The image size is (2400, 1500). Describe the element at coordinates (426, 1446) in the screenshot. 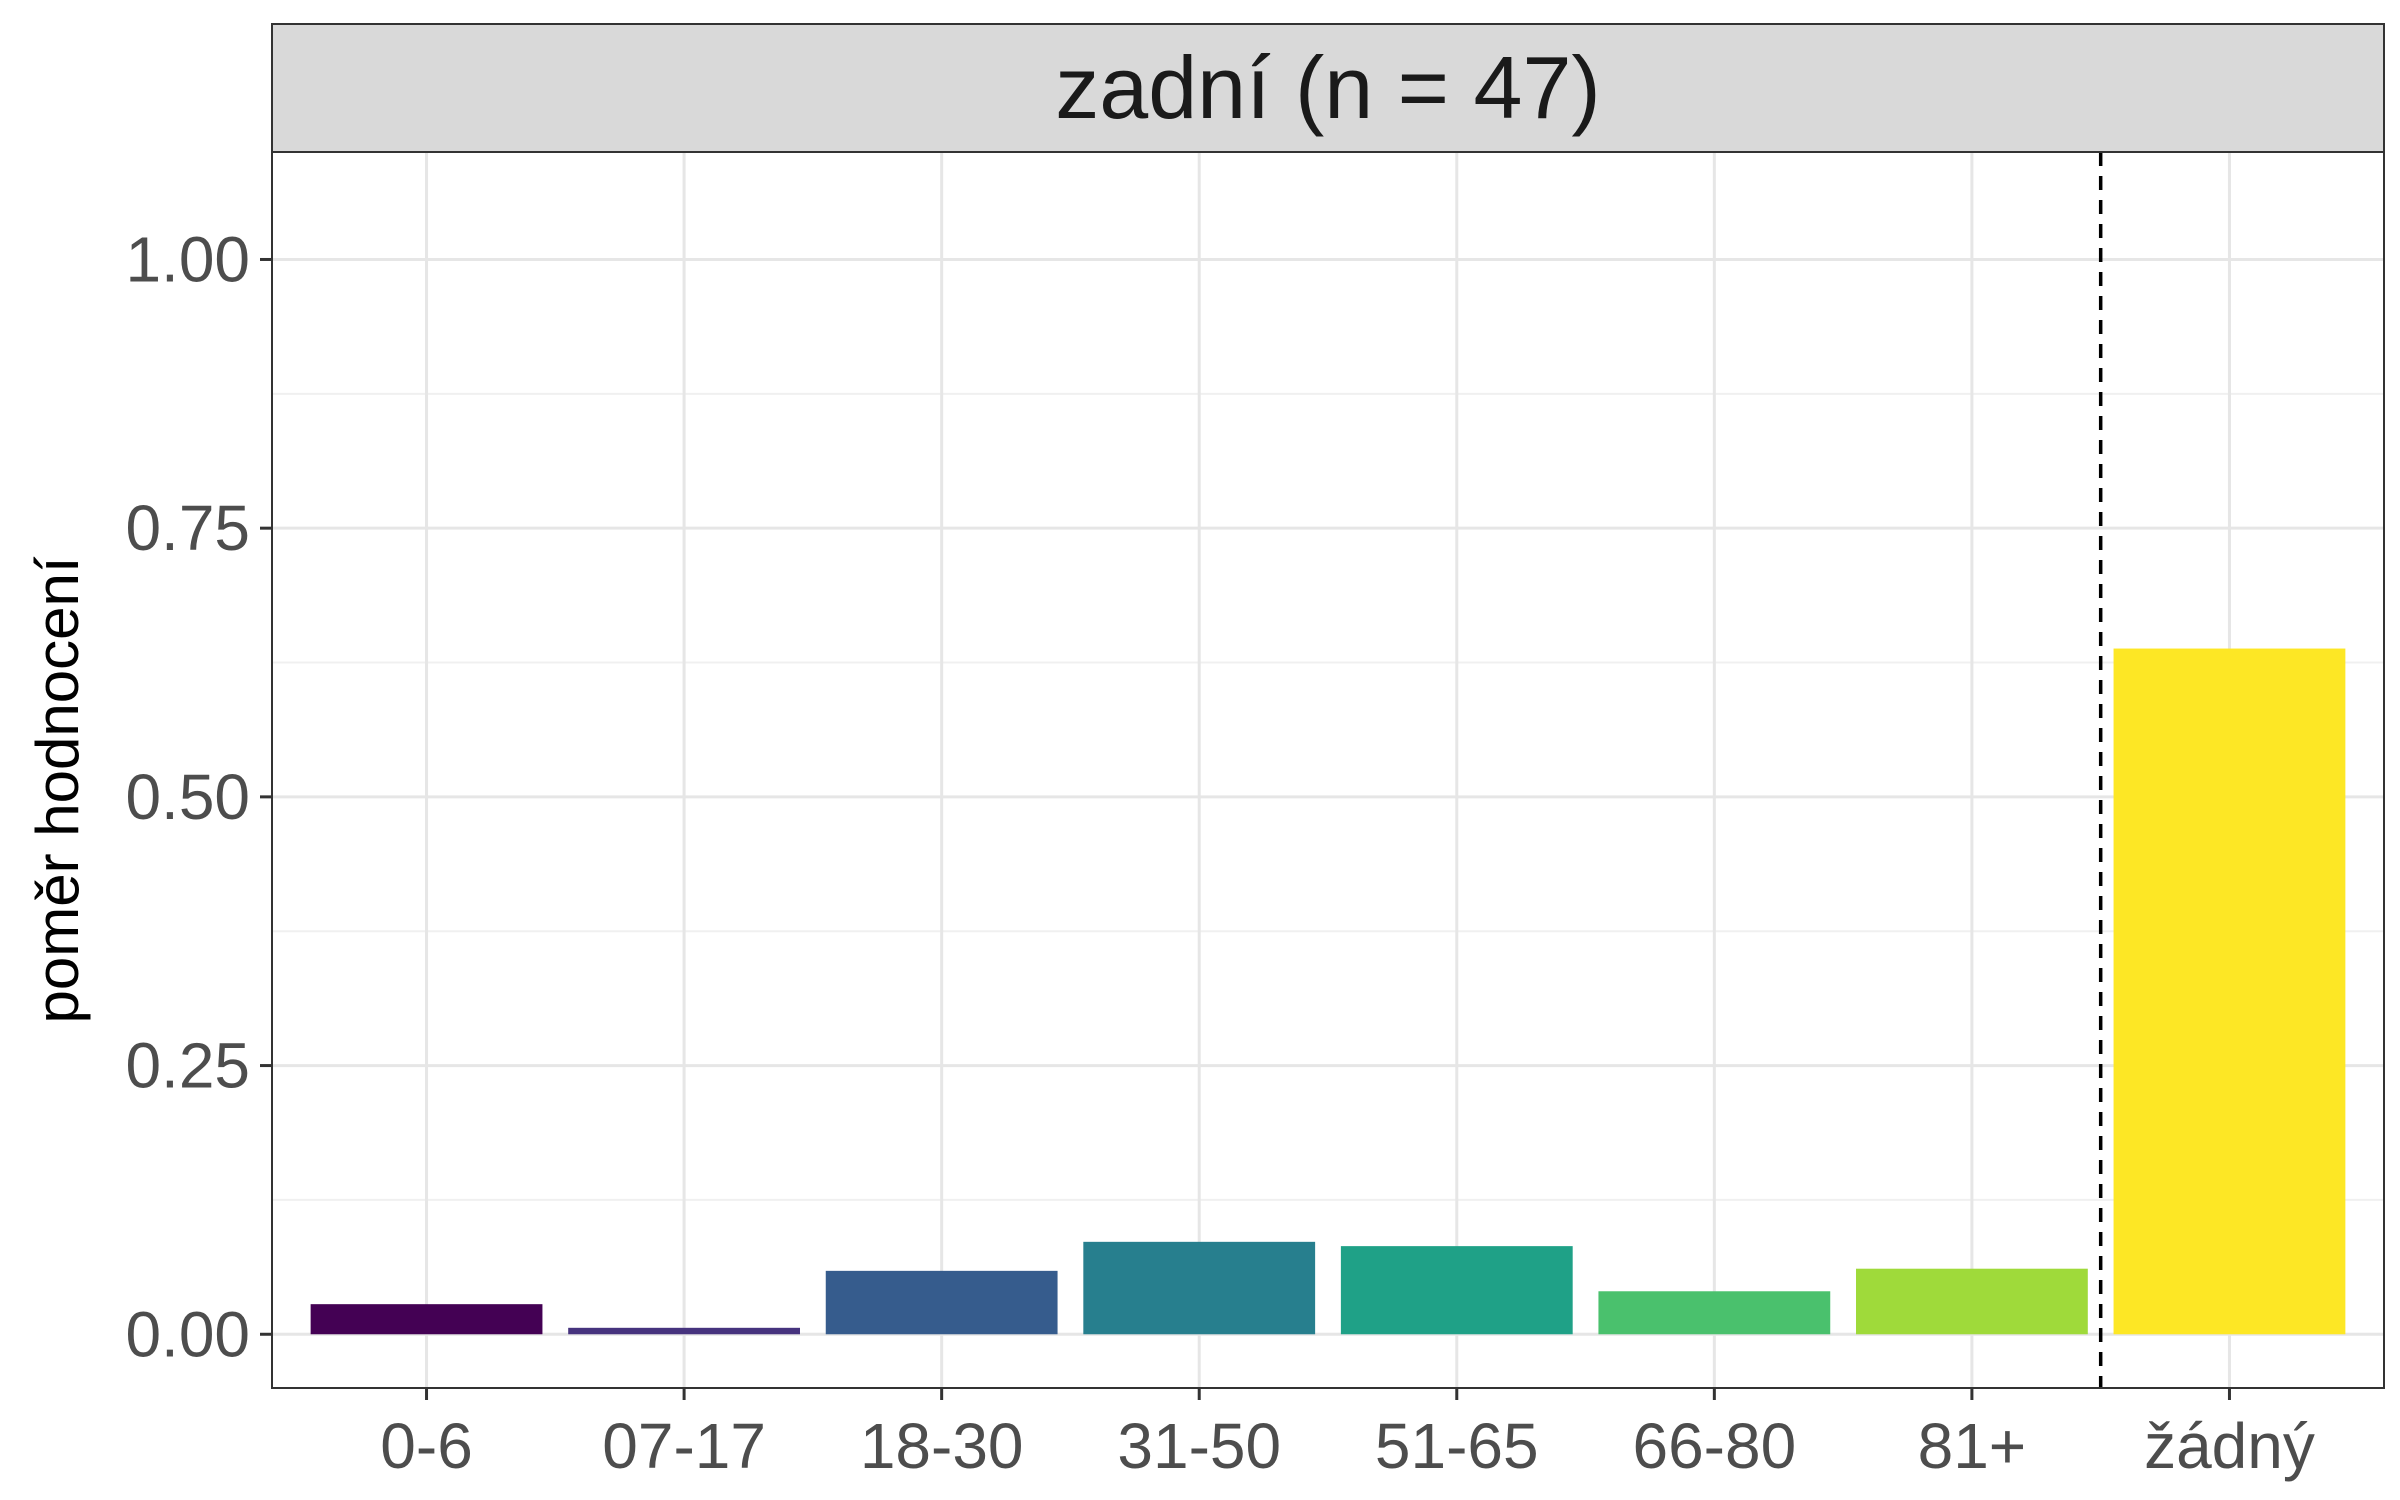

I see `x-tick-label: 0-6` at that location.